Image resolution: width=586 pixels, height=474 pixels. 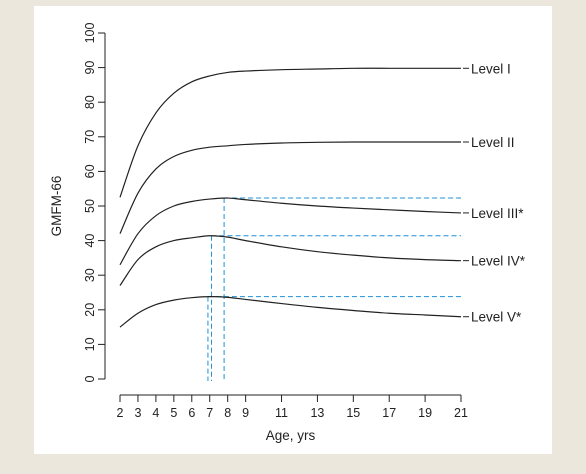 What do you see at coordinates (497, 213) in the screenshot?
I see `series-label: Level III*` at bounding box center [497, 213].